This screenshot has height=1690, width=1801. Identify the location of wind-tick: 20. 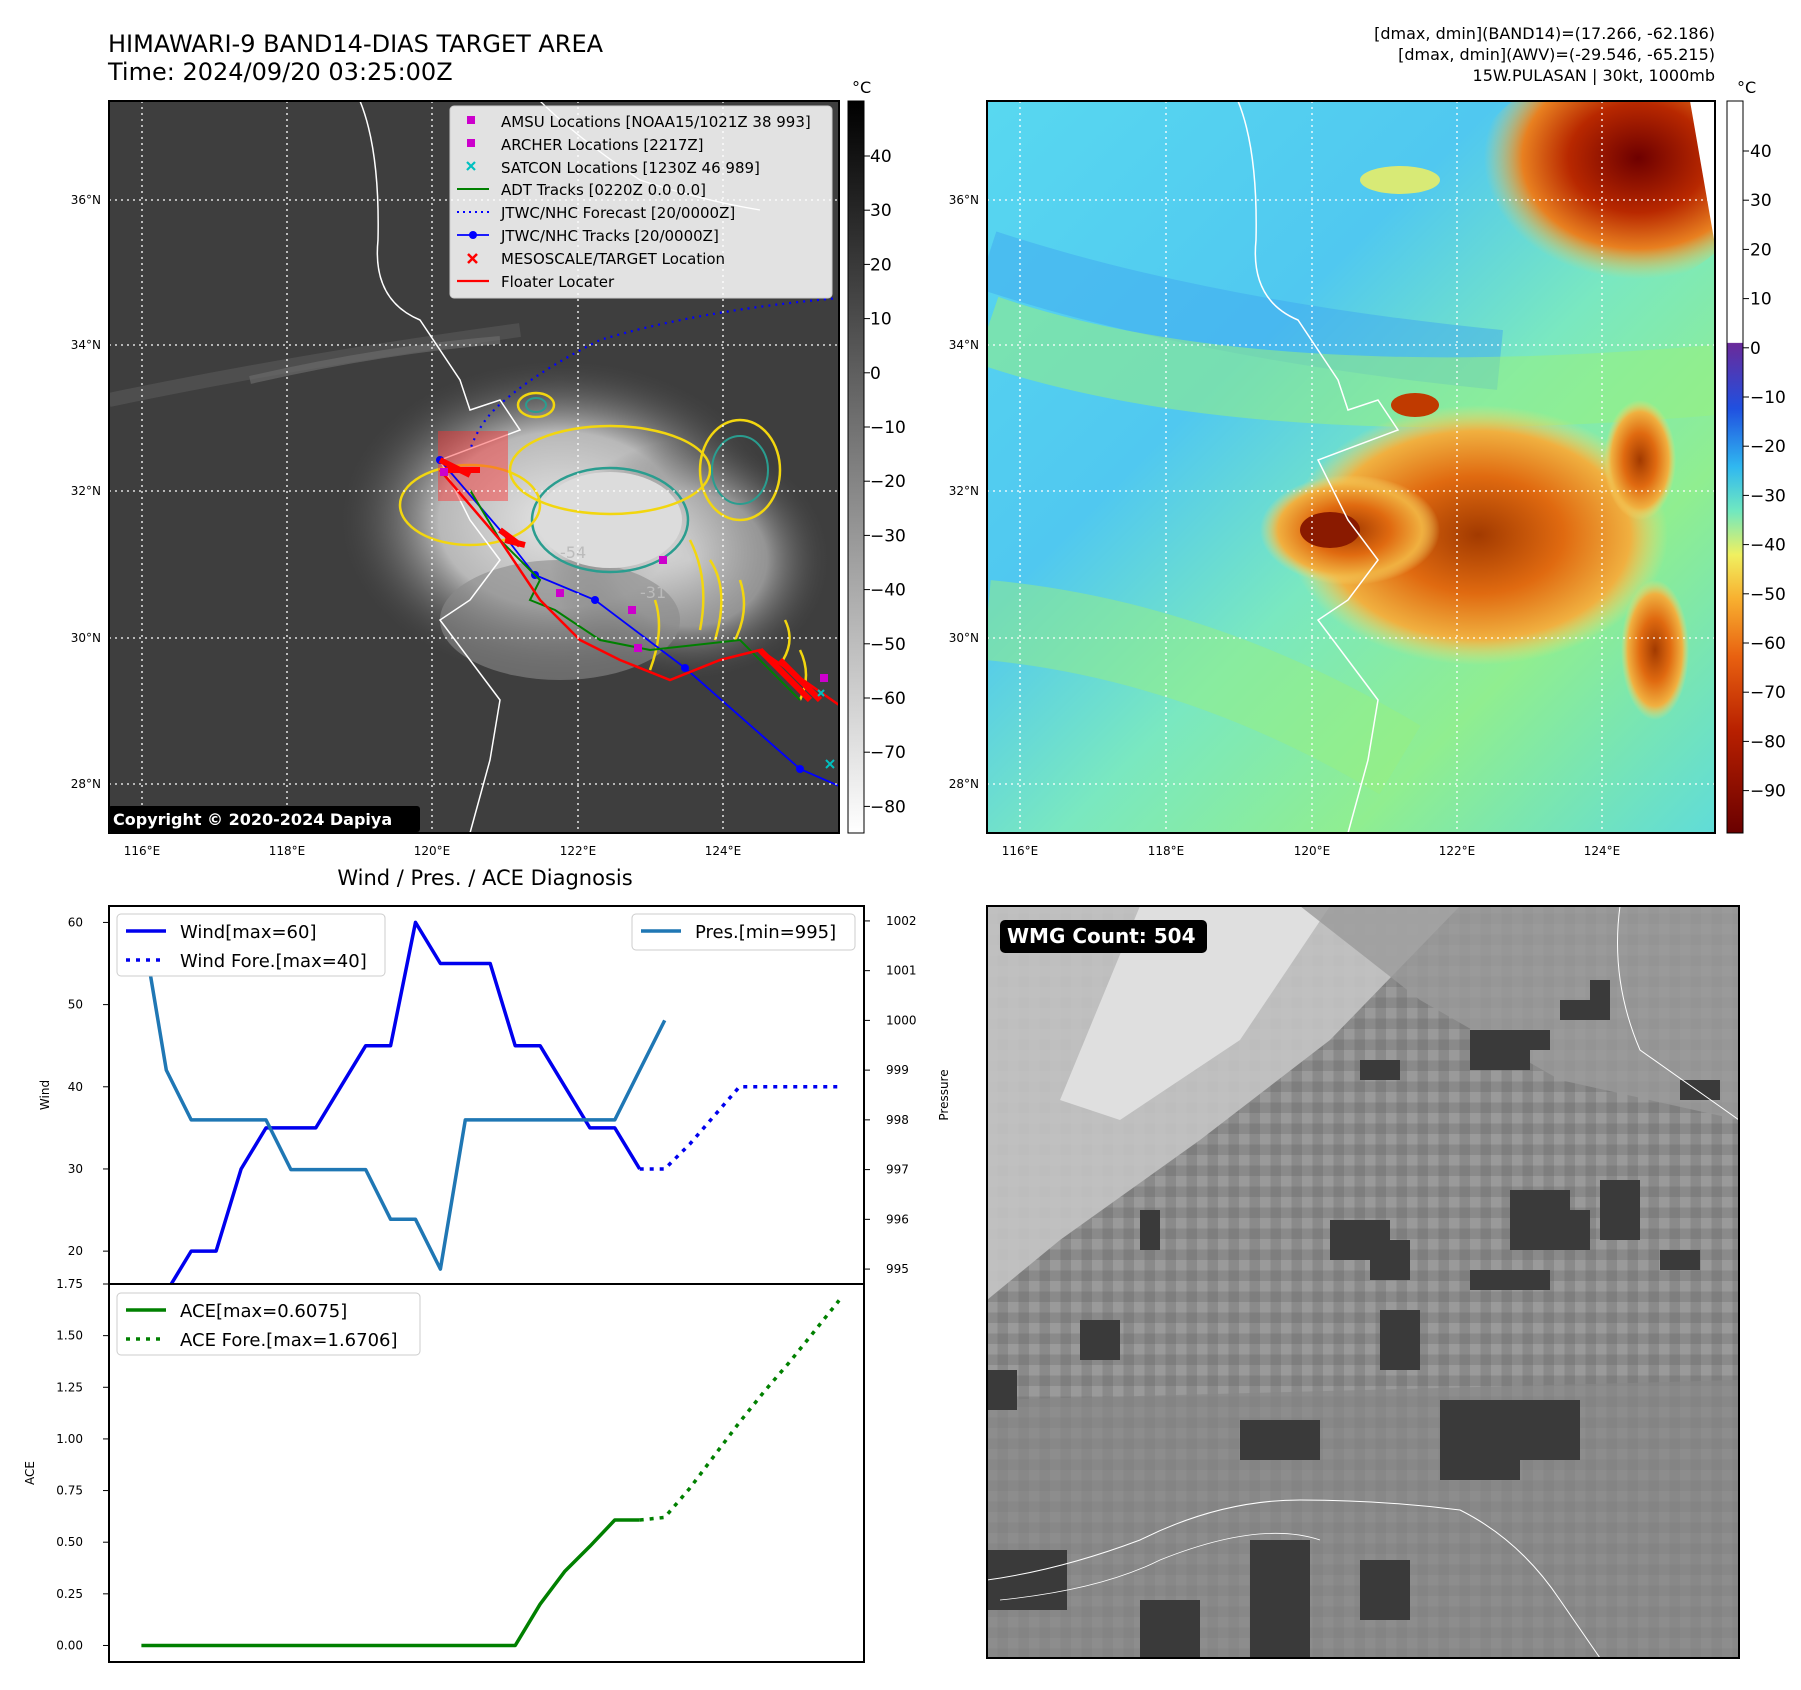
(75, 1251).